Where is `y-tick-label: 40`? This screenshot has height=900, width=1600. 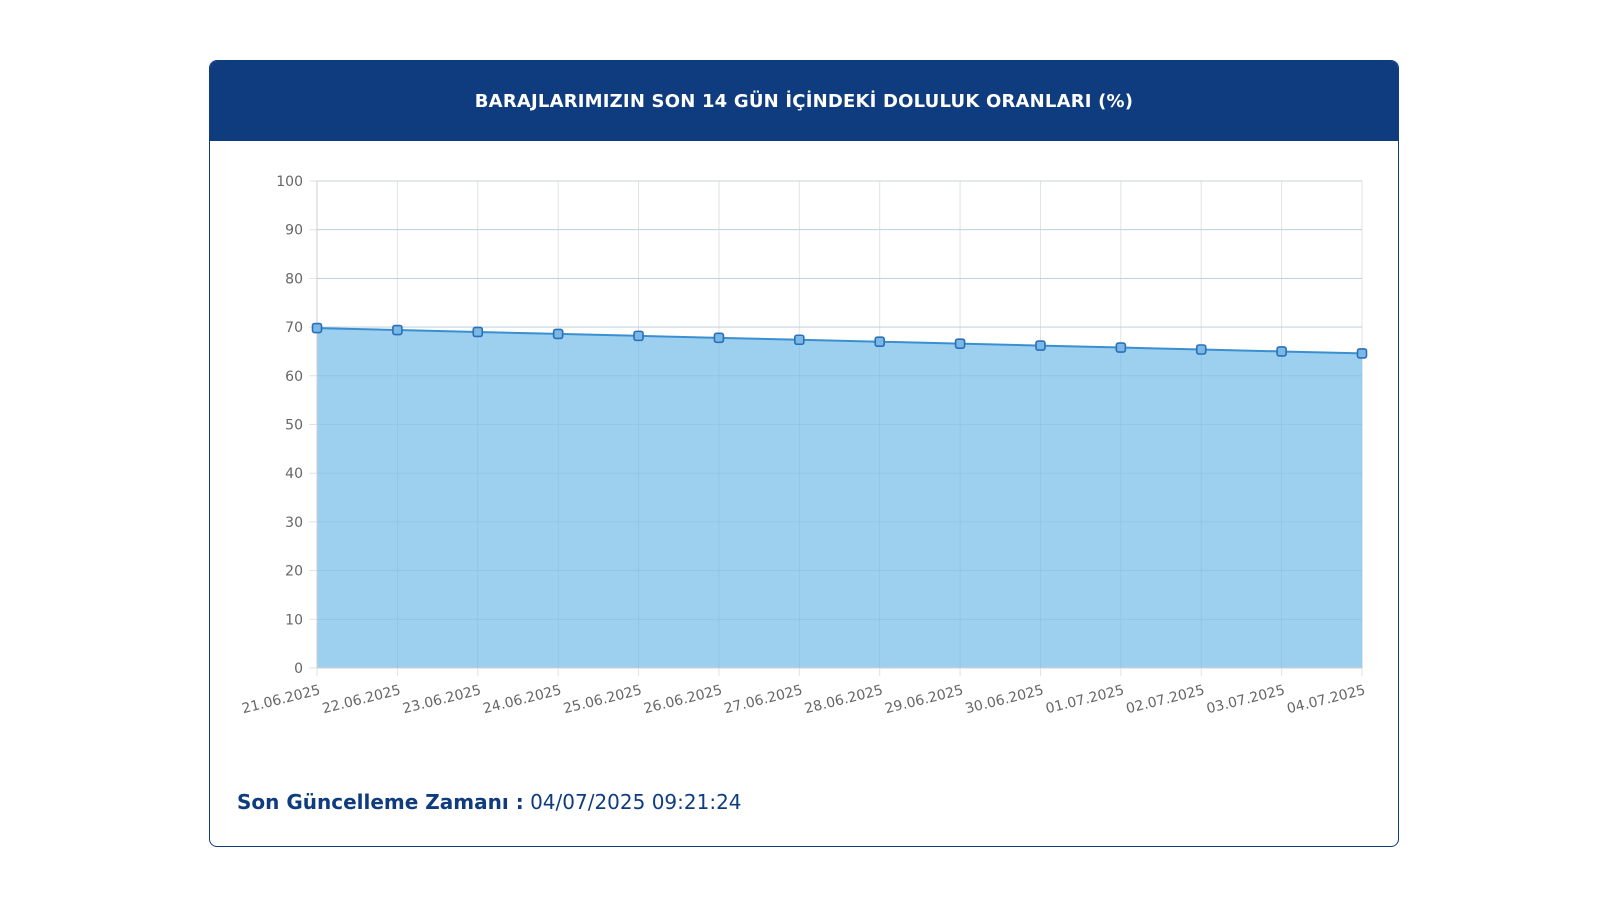
y-tick-label: 40 is located at coordinates (294, 474).